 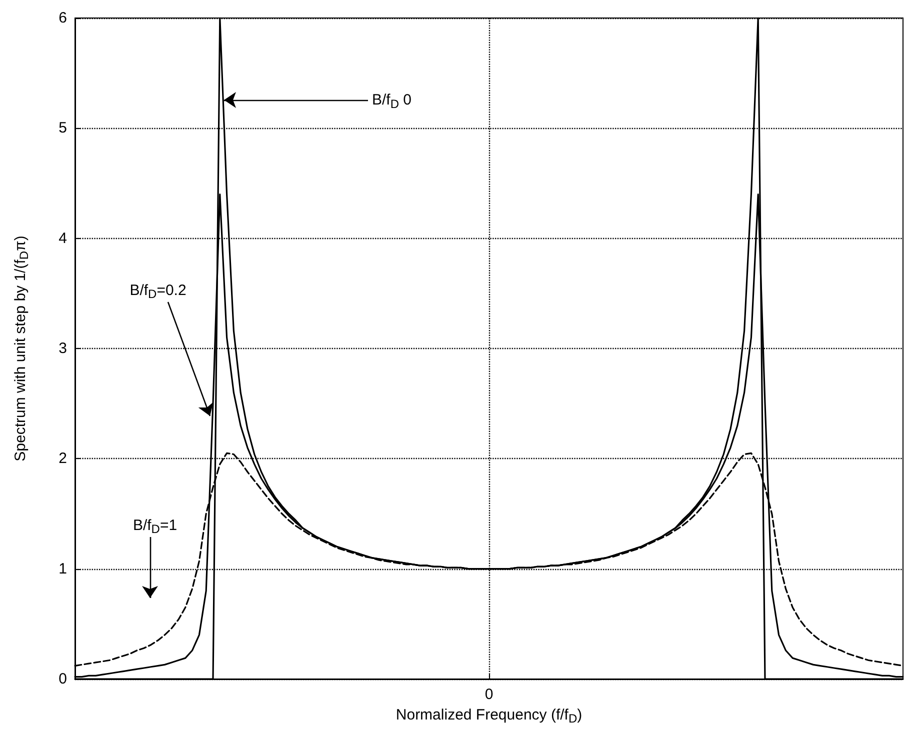 I want to click on y-tick-label: 5, so click(x=62, y=128).